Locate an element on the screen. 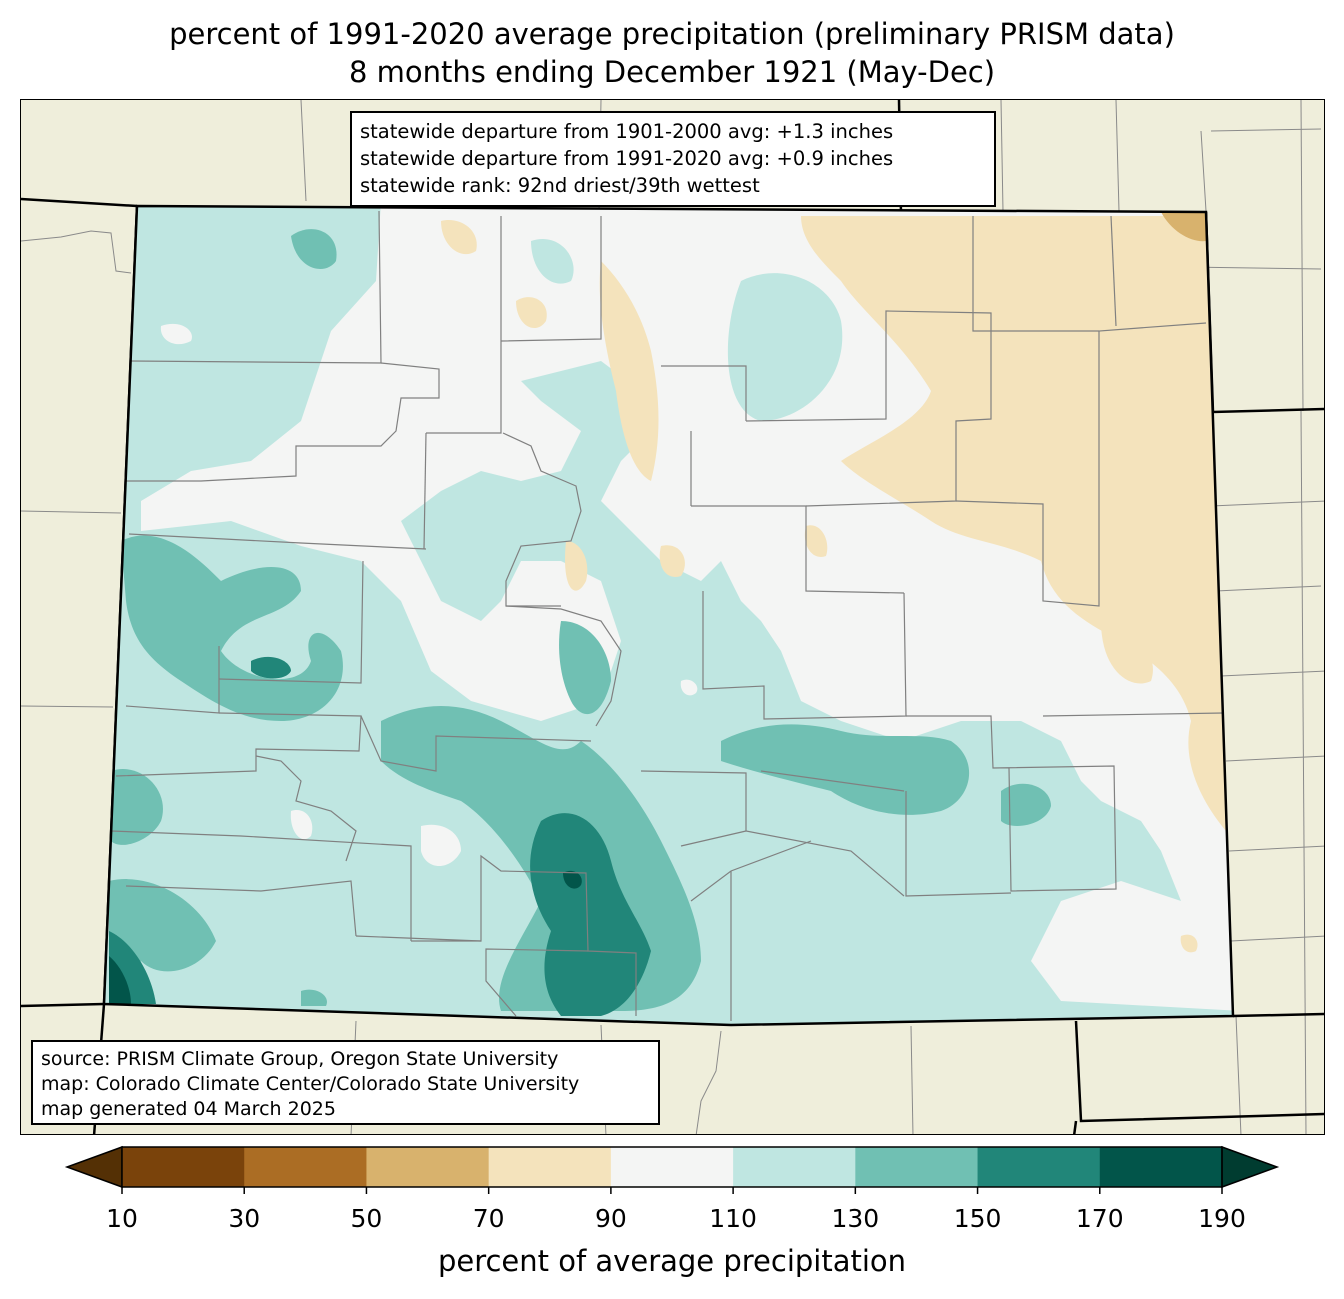 This screenshot has width=1344, height=1299. colorbar-tick-label: 50 is located at coordinates (366, 1218).